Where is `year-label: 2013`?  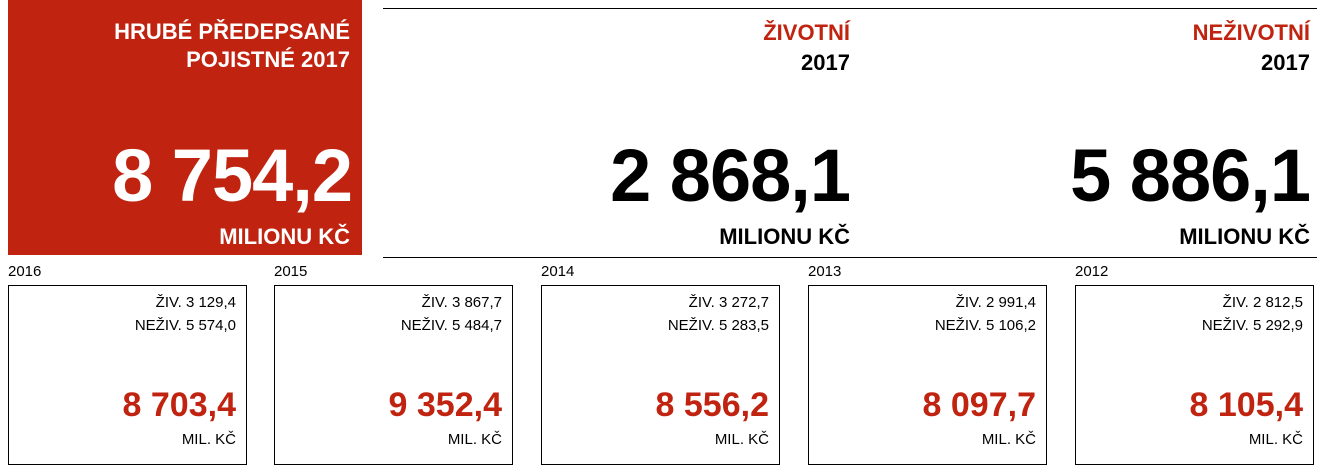 year-label: 2013 is located at coordinates (825, 271).